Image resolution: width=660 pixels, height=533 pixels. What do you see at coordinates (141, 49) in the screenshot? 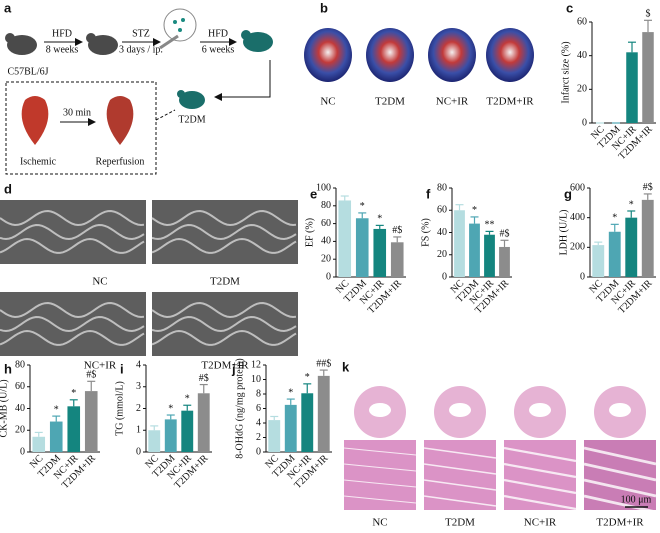
I see `step-duration: 3 days / ip.` at bounding box center [141, 49].